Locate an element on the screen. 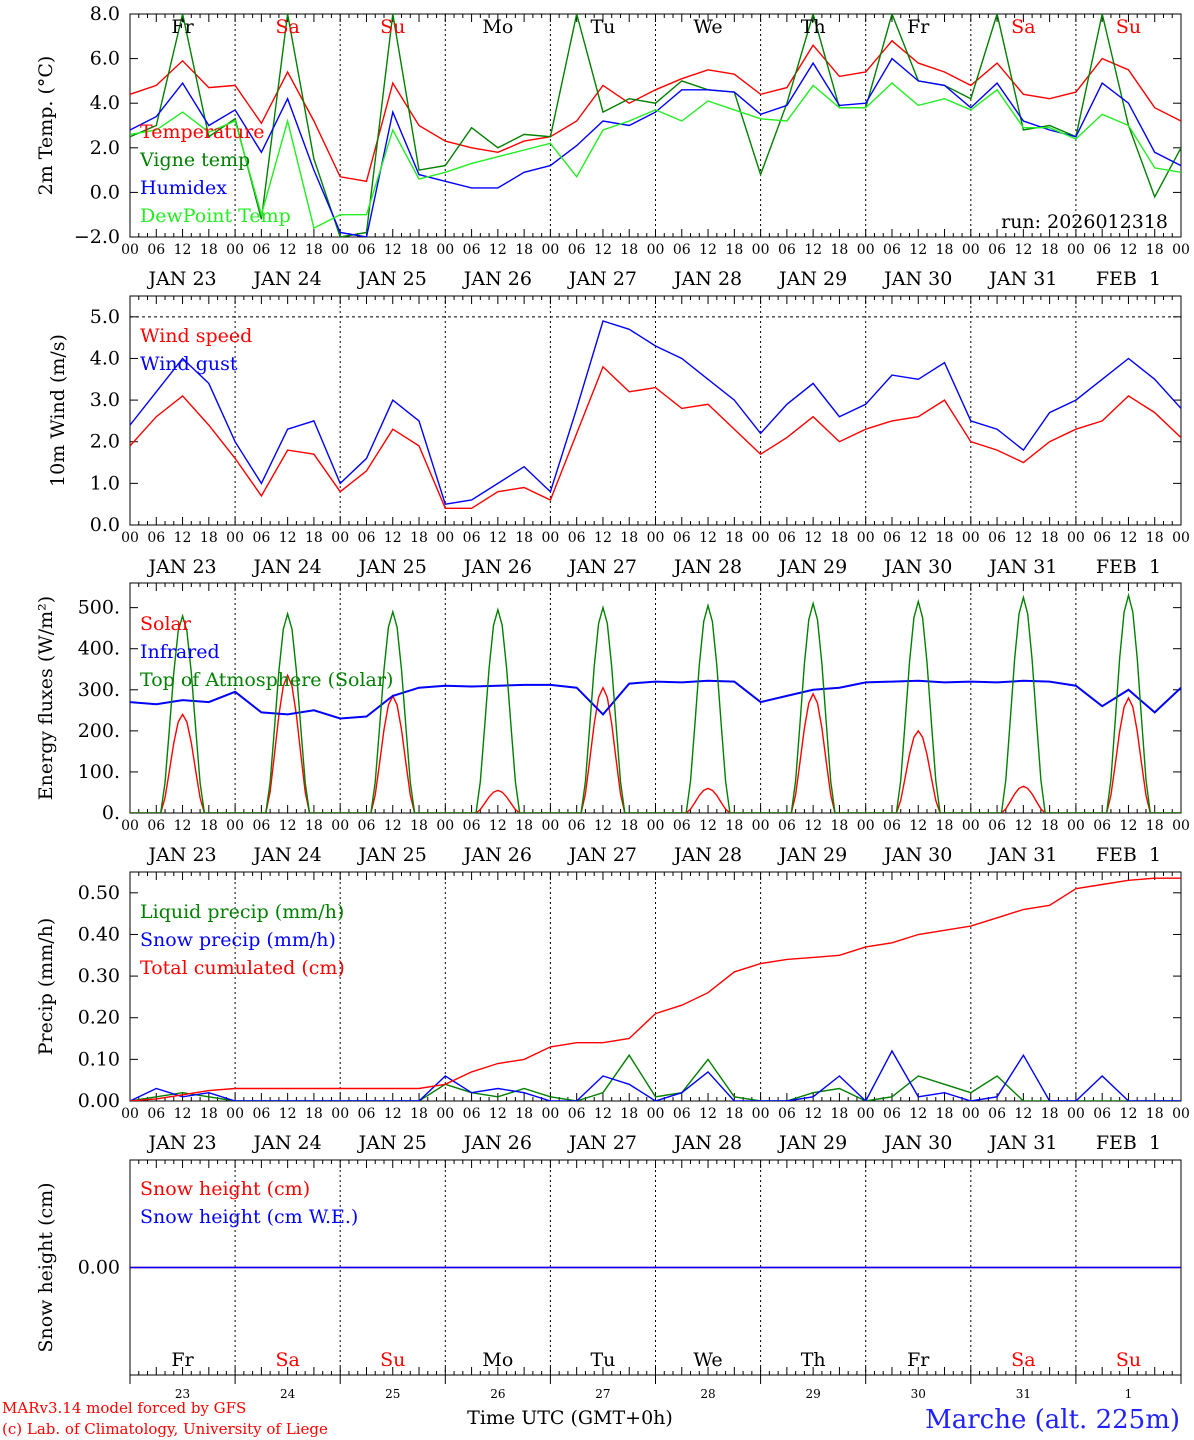 This screenshot has height=1440, width=1194. day-number-label: 25 is located at coordinates (392, 1394).